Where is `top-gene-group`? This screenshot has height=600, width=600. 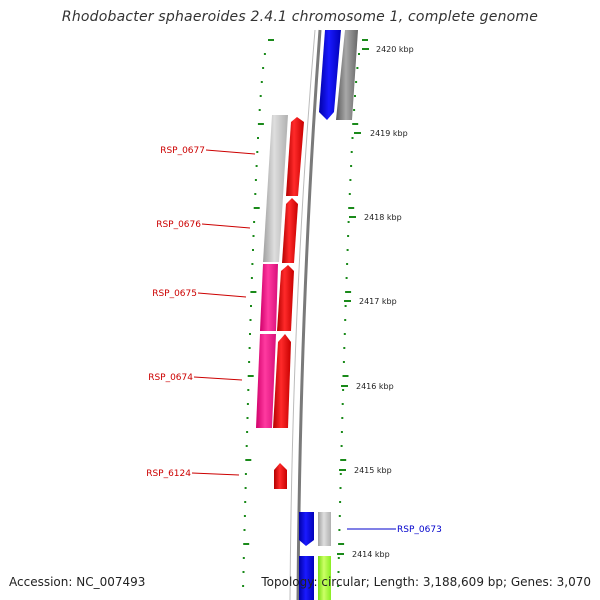 top-gene-group is located at coordinates (338, 75).